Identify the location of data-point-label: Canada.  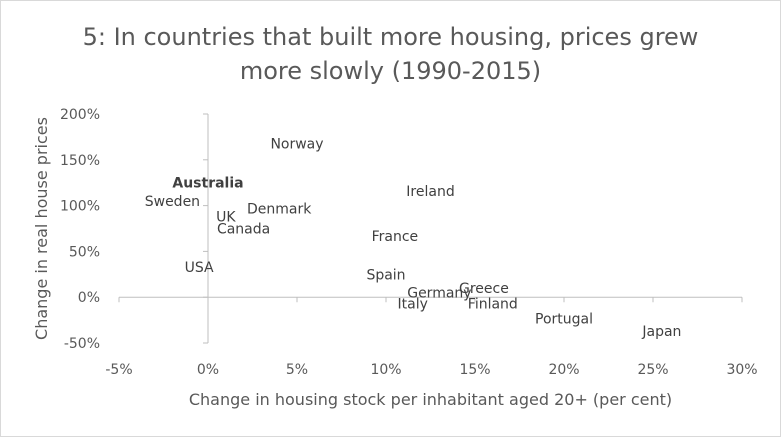
(243, 230).